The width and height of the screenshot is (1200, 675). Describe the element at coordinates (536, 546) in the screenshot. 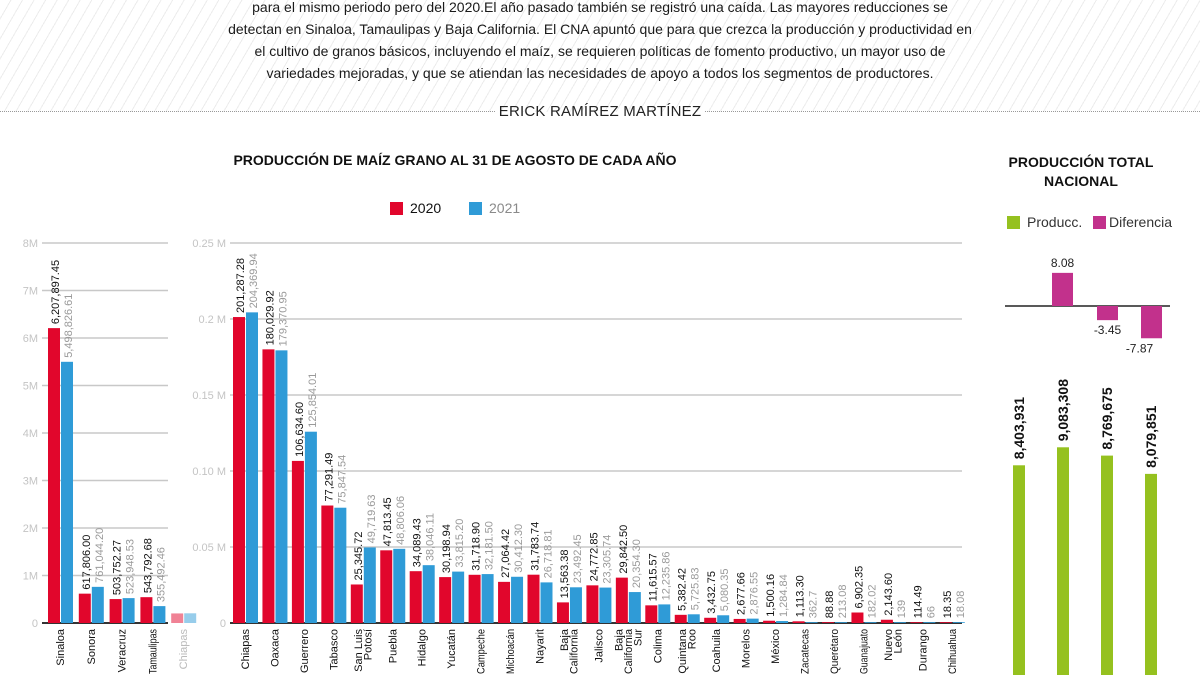

I see `value-label-2020: 31,783.74` at that location.